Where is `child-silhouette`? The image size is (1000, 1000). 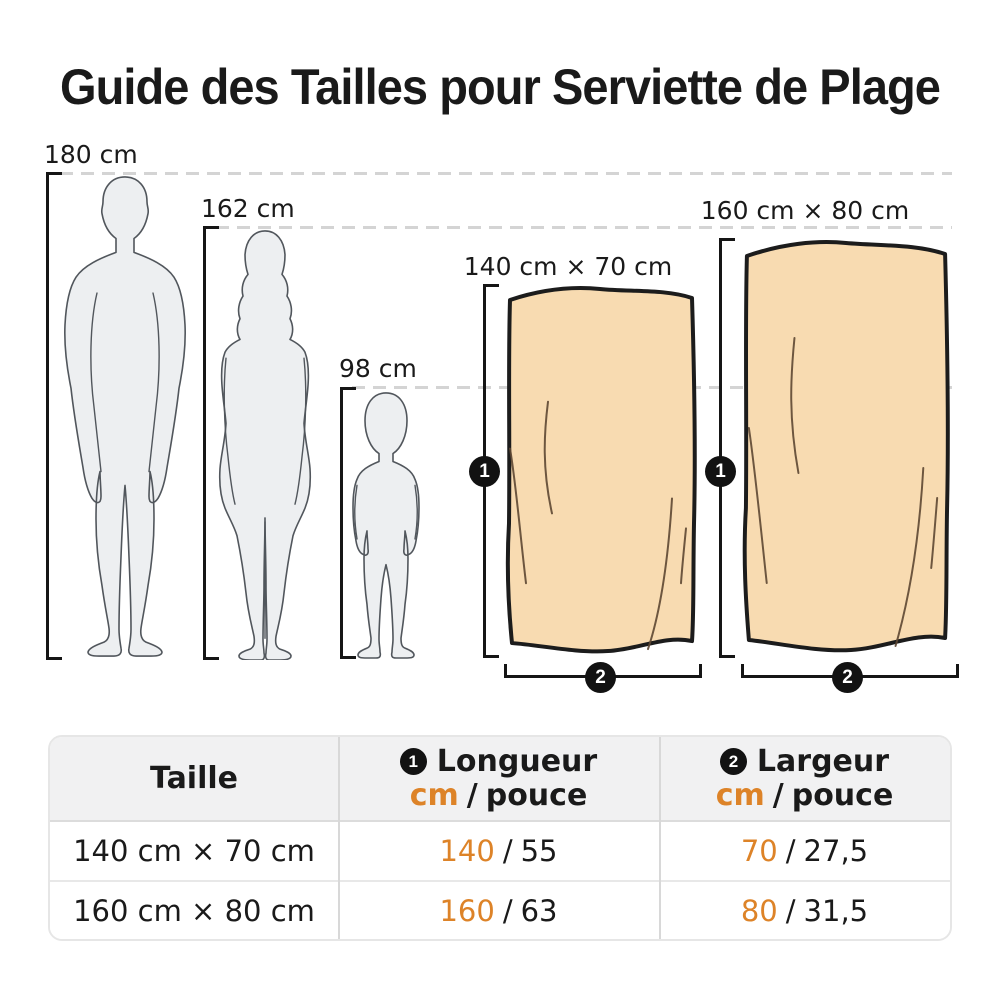 child-silhouette is located at coordinates (386, 525).